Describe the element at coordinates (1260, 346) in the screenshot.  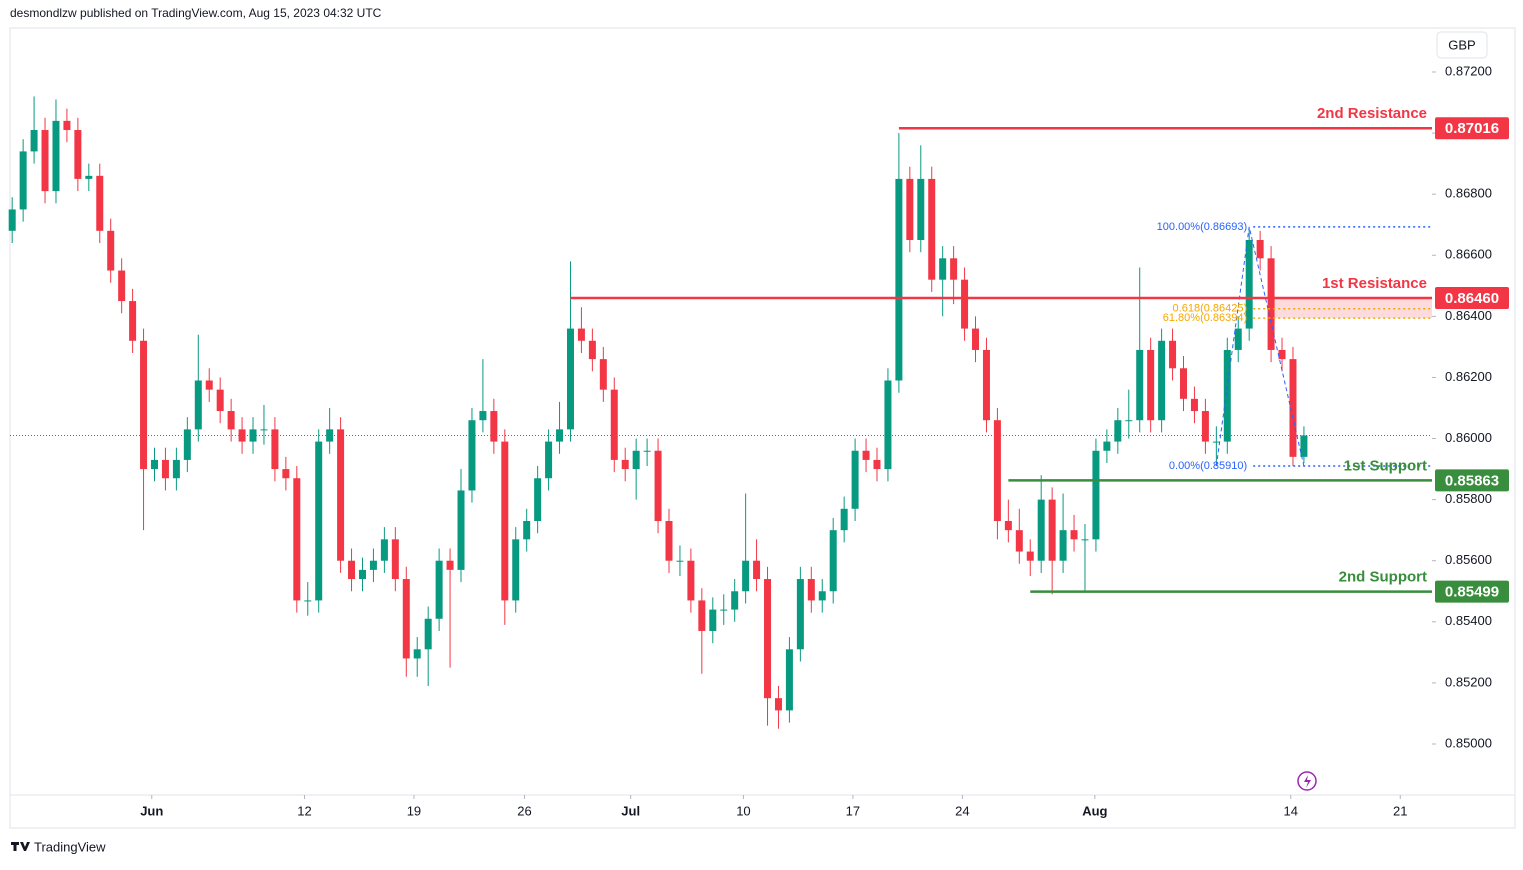
I see `fib-swing` at that location.